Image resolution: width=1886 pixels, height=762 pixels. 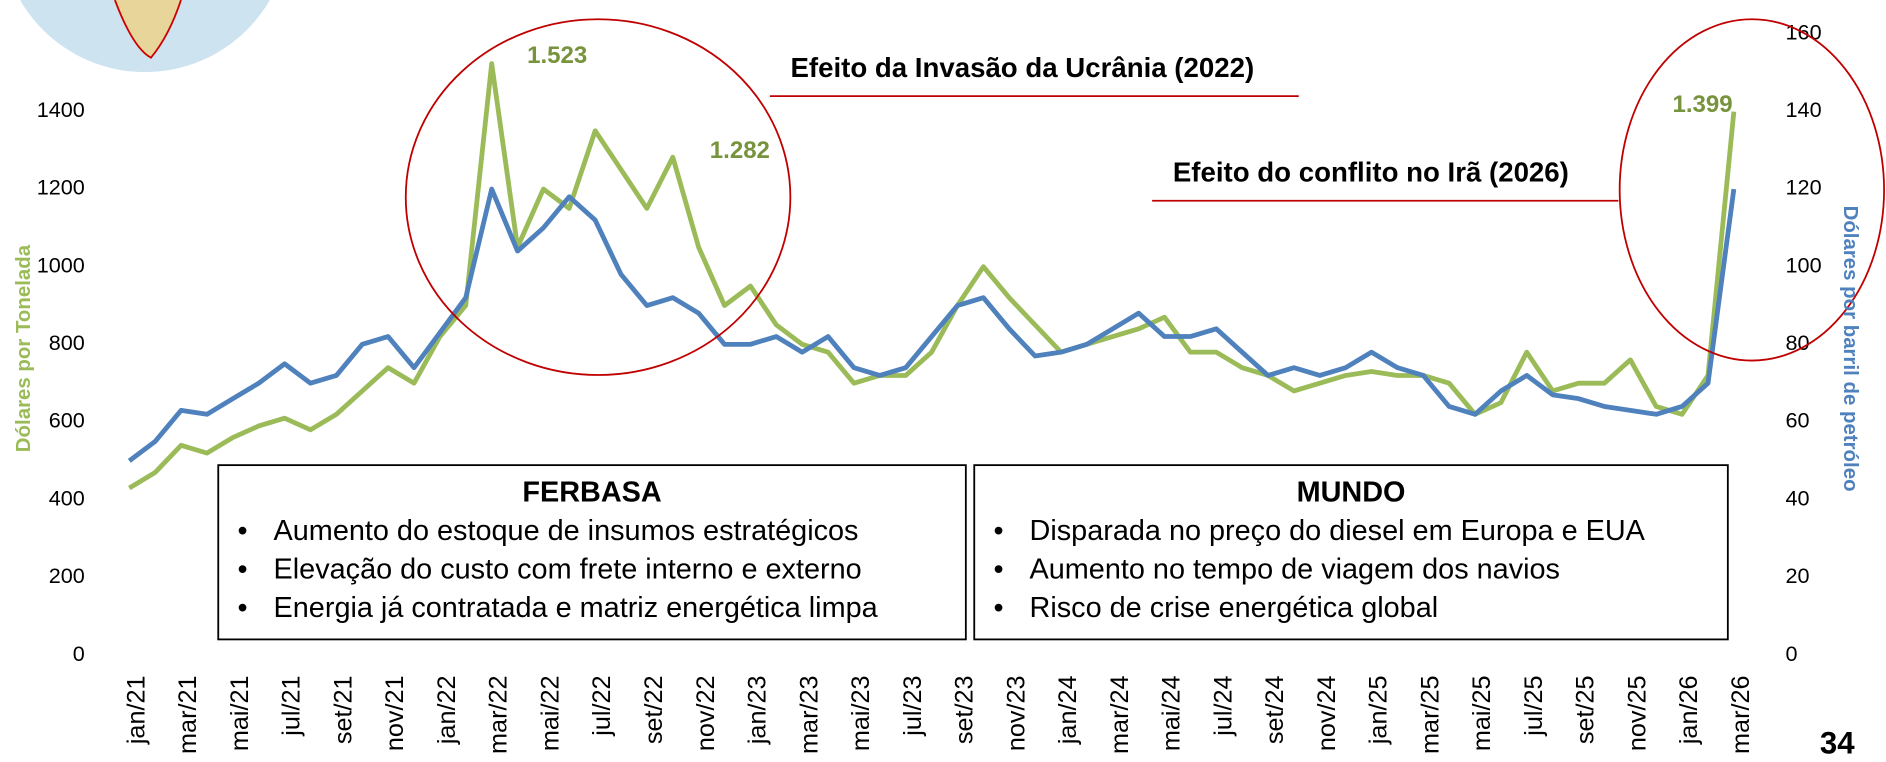 What do you see at coordinates (1430, 714) in the screenshot?
I see `x-tick-label: mar/25` at bounding box center [1430, 714].